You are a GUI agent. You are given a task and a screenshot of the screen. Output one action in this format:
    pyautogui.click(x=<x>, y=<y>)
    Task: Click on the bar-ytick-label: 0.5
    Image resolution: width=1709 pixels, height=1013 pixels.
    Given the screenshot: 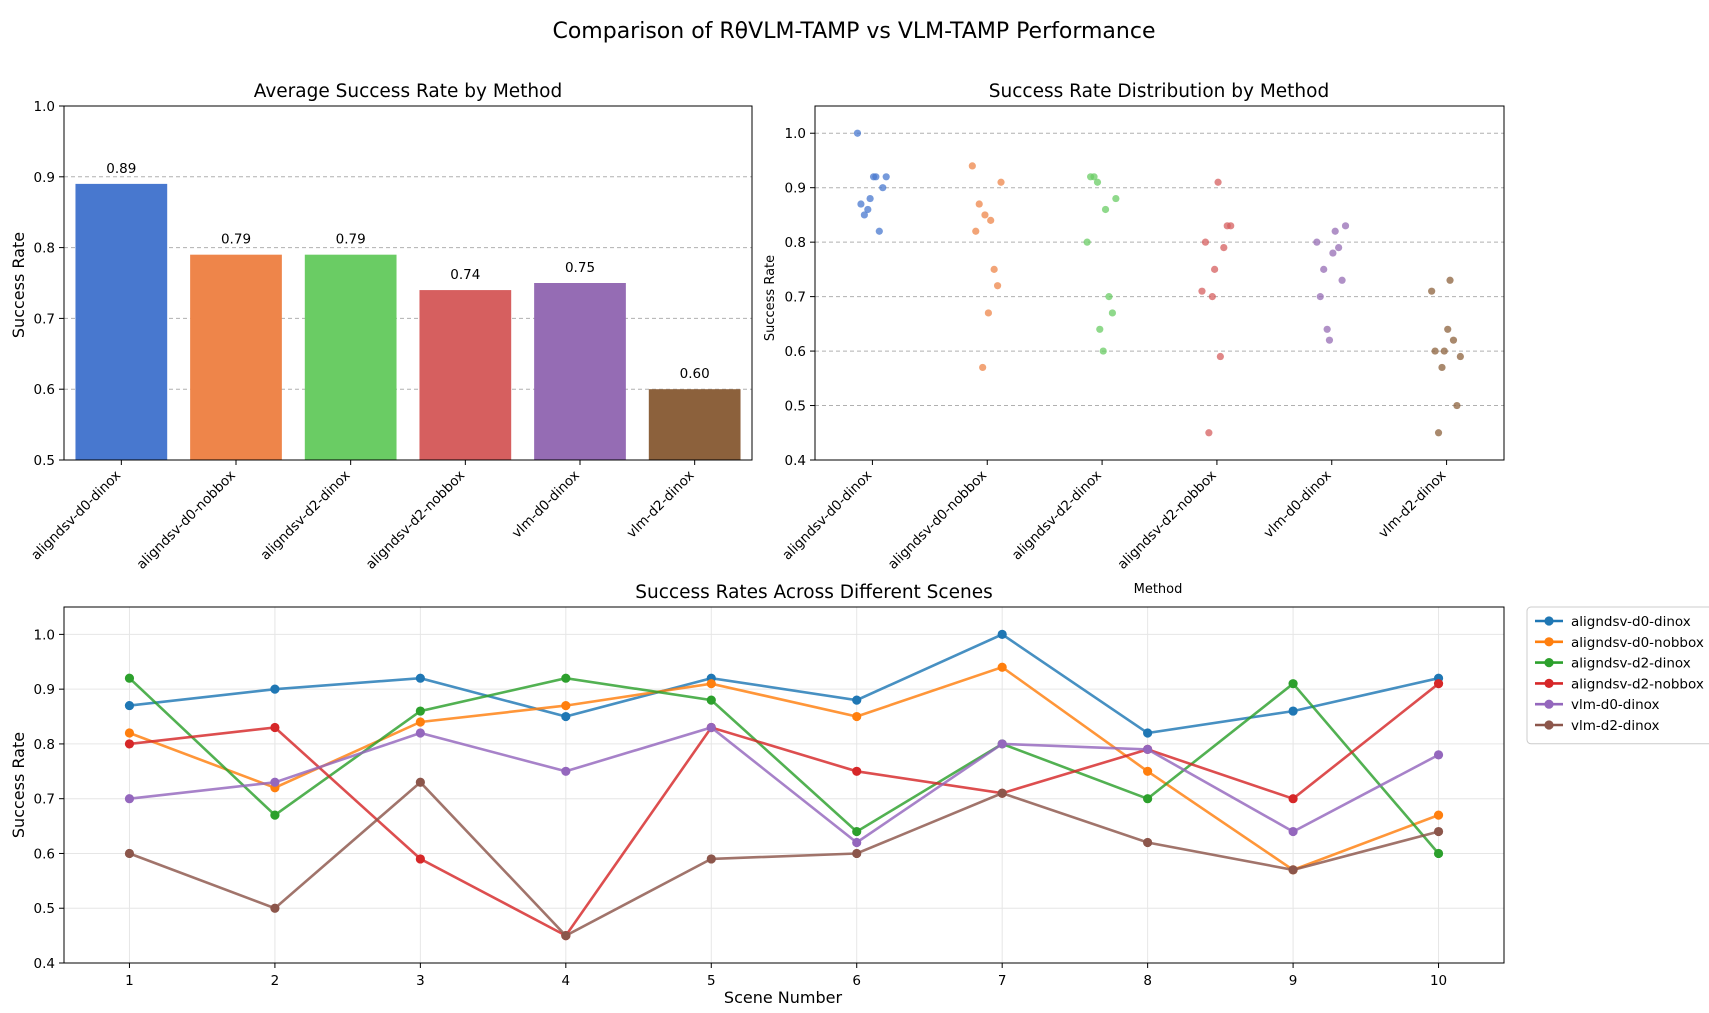 What is the action you would take?
    pyautogui.click(x=44, y=461)
    